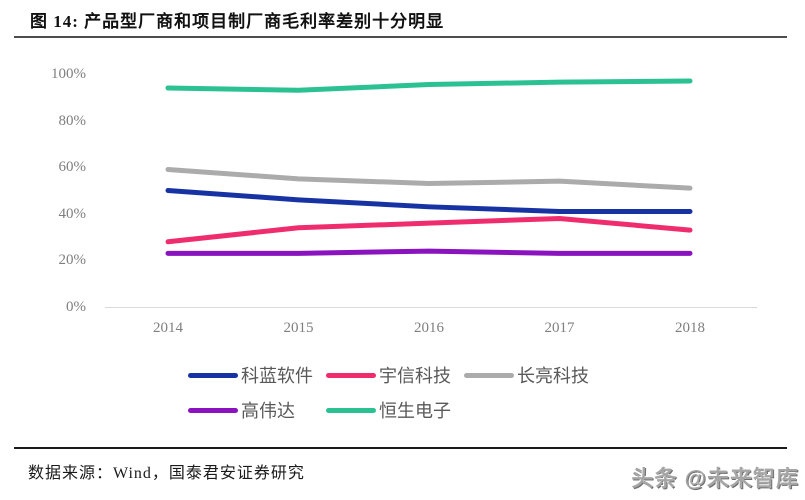 This screenshot has width=805, height=500. What do you see at coordinates (429, 201) in the screenshot?
I see `series-line-科蓝软件` at bounding box center [429, 201].